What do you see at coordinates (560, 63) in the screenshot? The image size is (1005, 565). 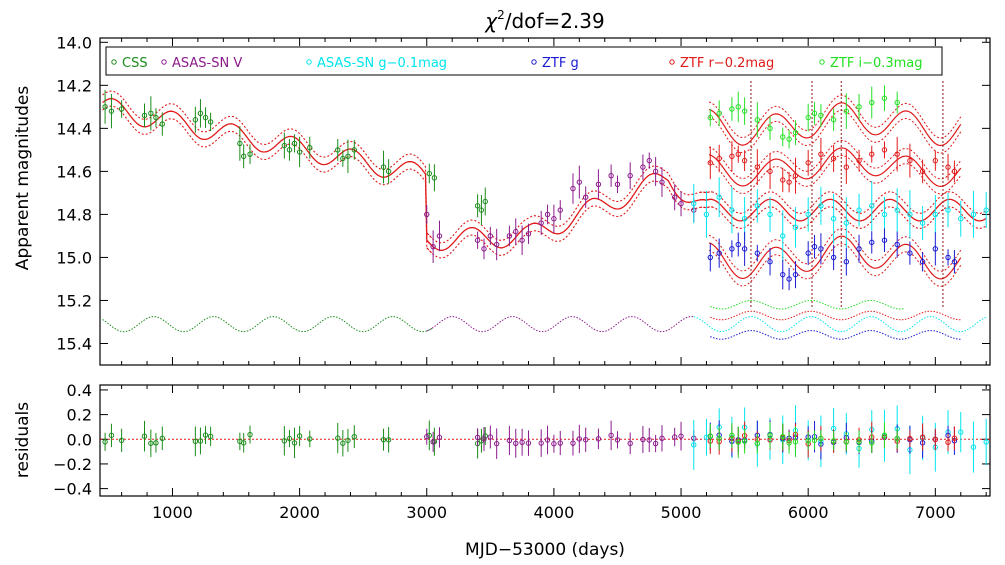 I see `legend-label: ZTF g` at bounding box center [560, 63].